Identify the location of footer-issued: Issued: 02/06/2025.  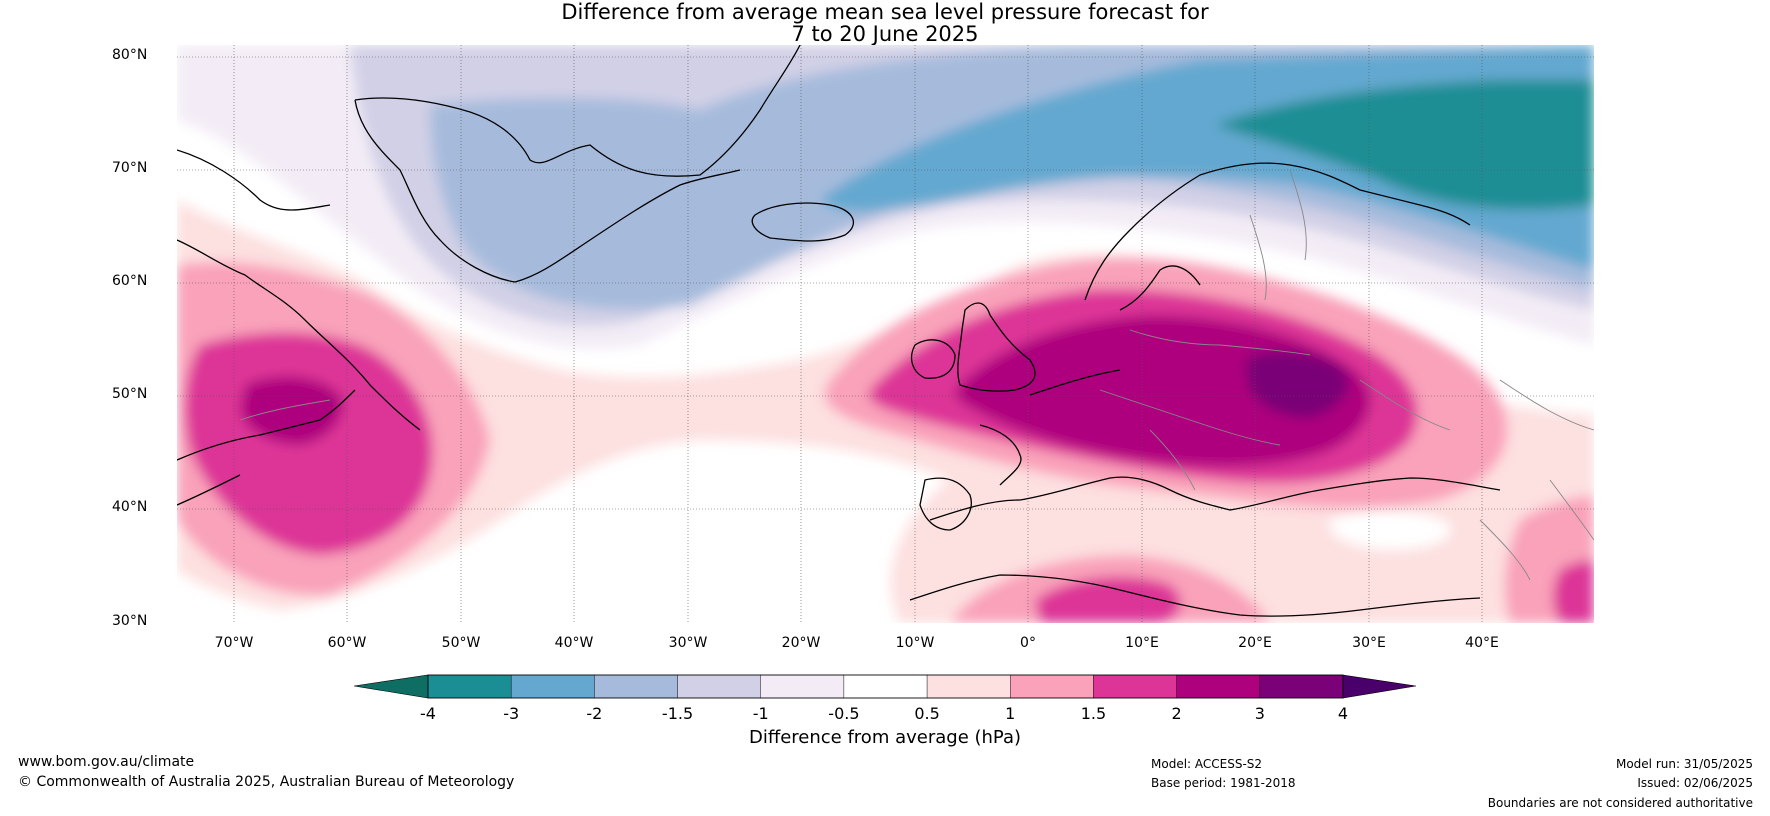
(1695, 783).